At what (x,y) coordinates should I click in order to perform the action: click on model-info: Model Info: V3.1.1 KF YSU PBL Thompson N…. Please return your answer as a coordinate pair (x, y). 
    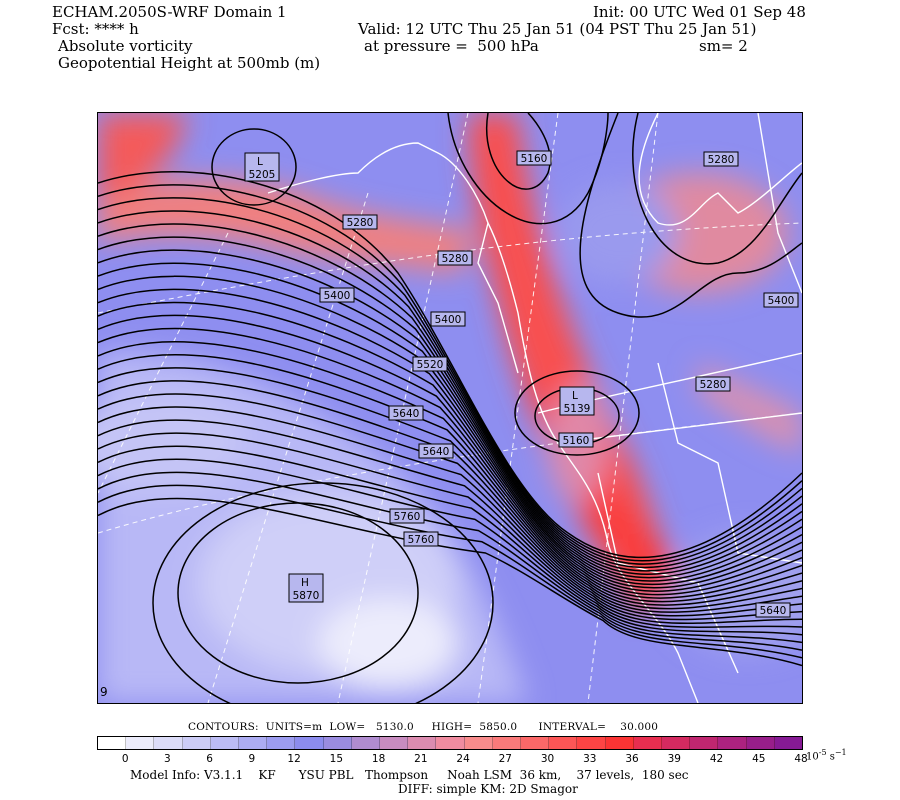
    Looking at the image, I should click on (409, 775).